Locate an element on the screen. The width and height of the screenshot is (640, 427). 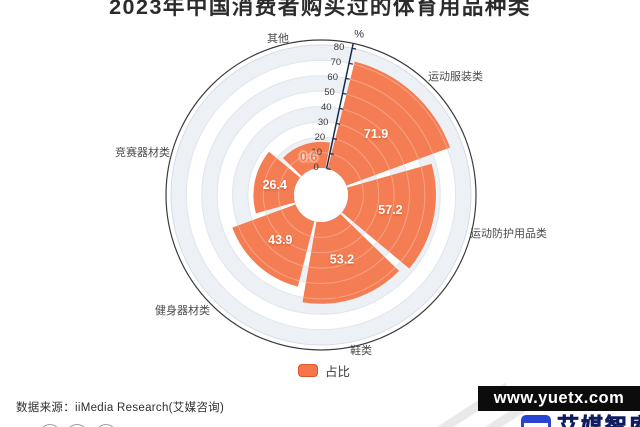
axis-tick-label: 10 is located at coordinates (316, 152).